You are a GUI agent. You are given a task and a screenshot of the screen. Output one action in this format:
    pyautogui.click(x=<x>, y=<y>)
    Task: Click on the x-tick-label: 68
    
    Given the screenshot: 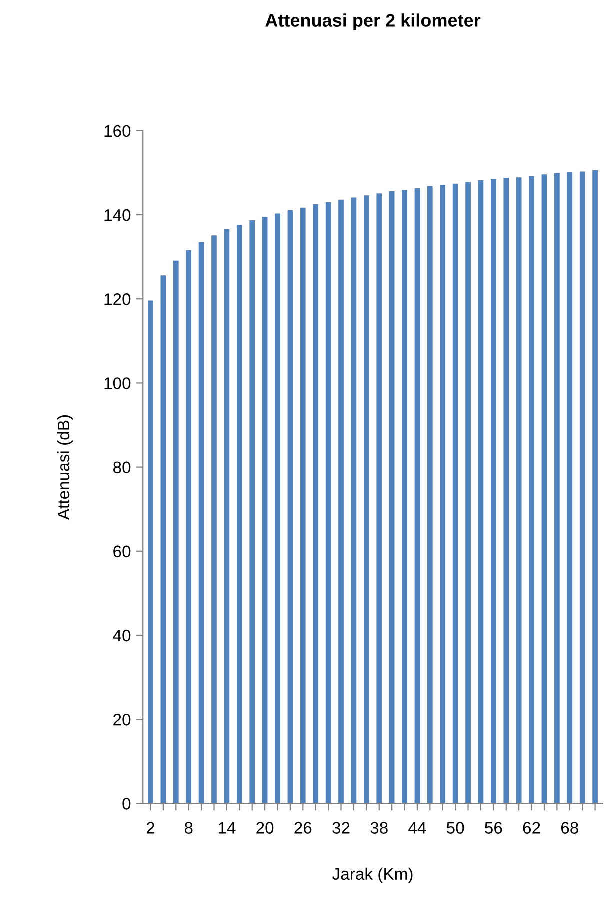 What is the action you would take?
    pyautogui.click(x=569, y=828)
    